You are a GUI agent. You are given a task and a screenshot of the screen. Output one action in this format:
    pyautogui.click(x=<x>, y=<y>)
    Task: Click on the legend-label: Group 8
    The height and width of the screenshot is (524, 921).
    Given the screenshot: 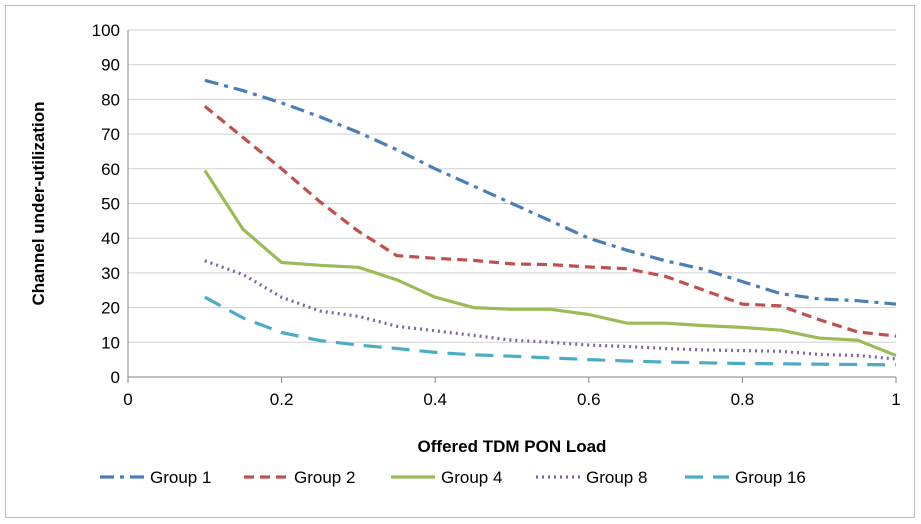 What is the action you would take?
    pyautogui.click(x=616, y=477)
    